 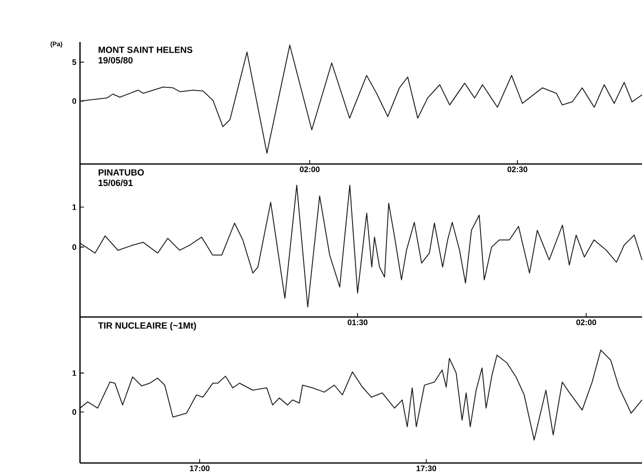 I want to click on text: TIR NUCLEAIRE (~1Mt), so click(x=147, y=326).